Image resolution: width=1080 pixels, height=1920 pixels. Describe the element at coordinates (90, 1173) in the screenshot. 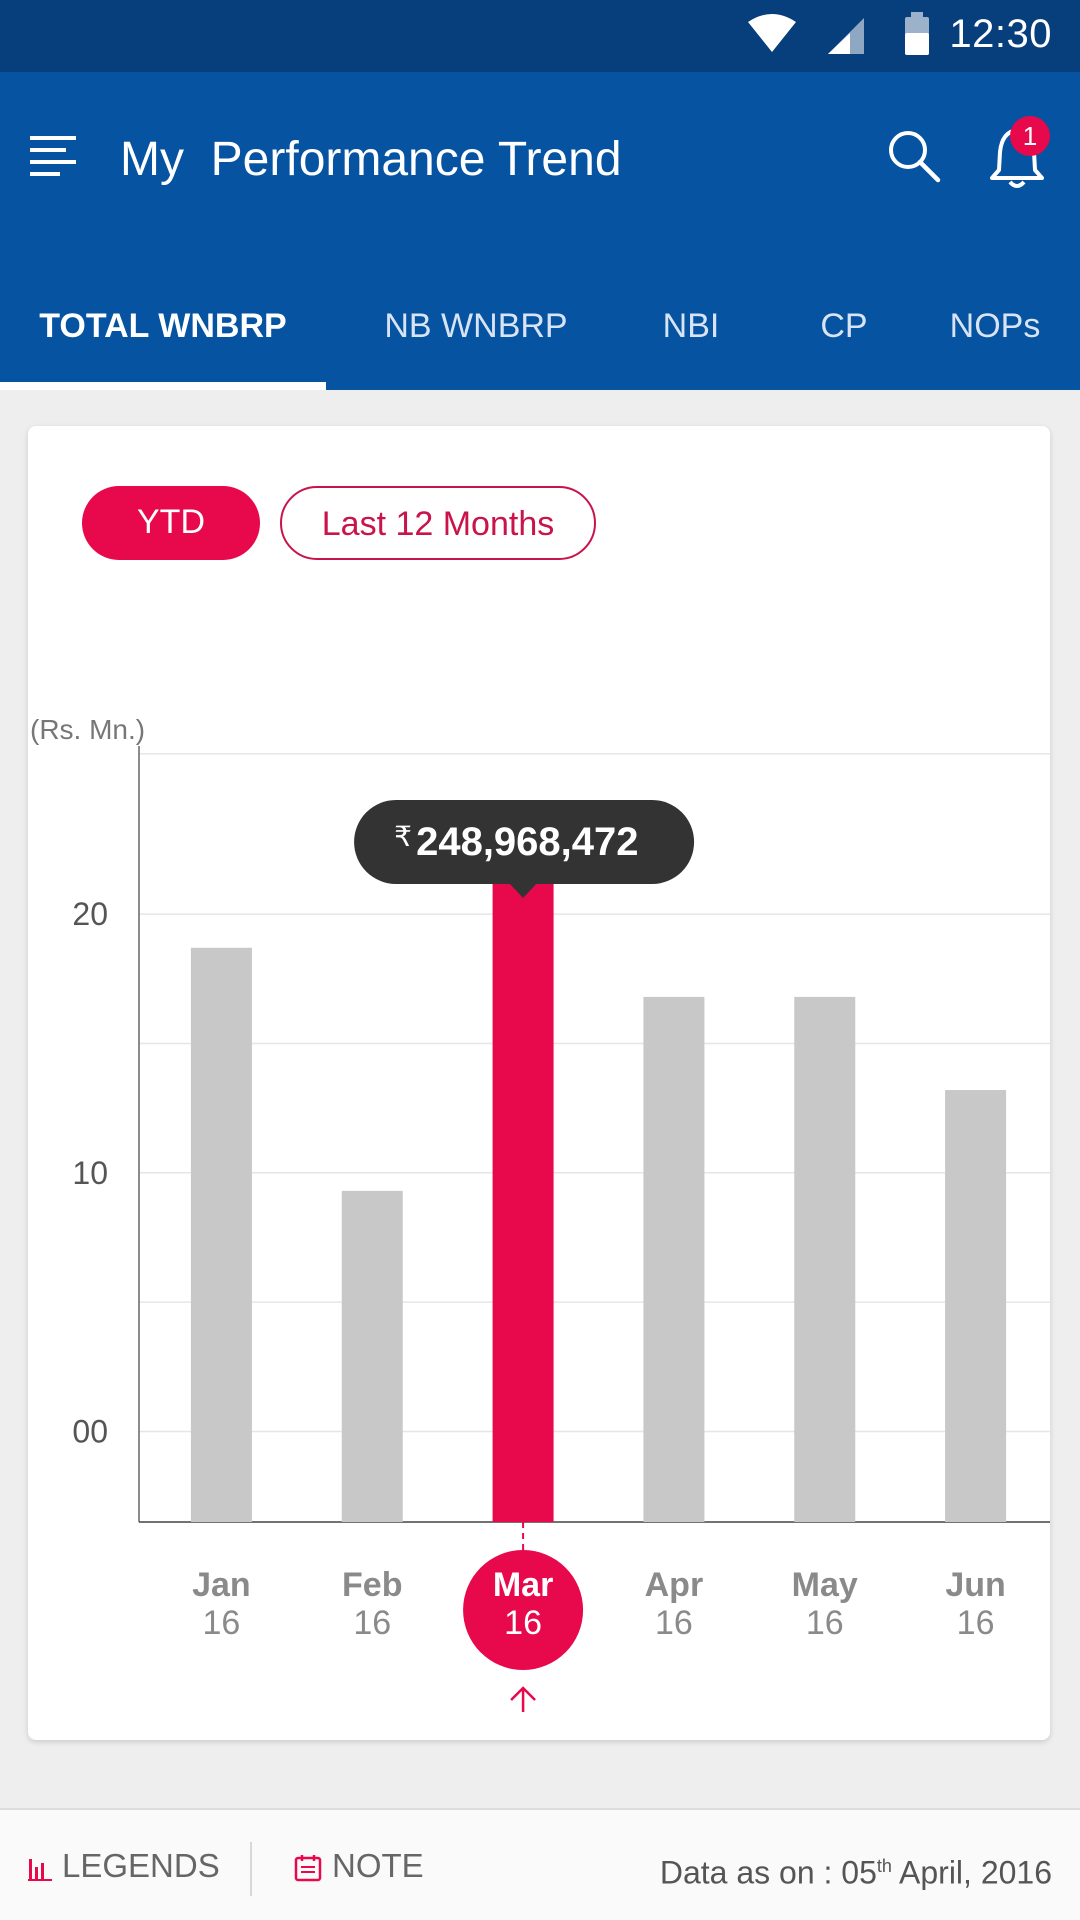

I see `y-tick-label: 10` at that location.